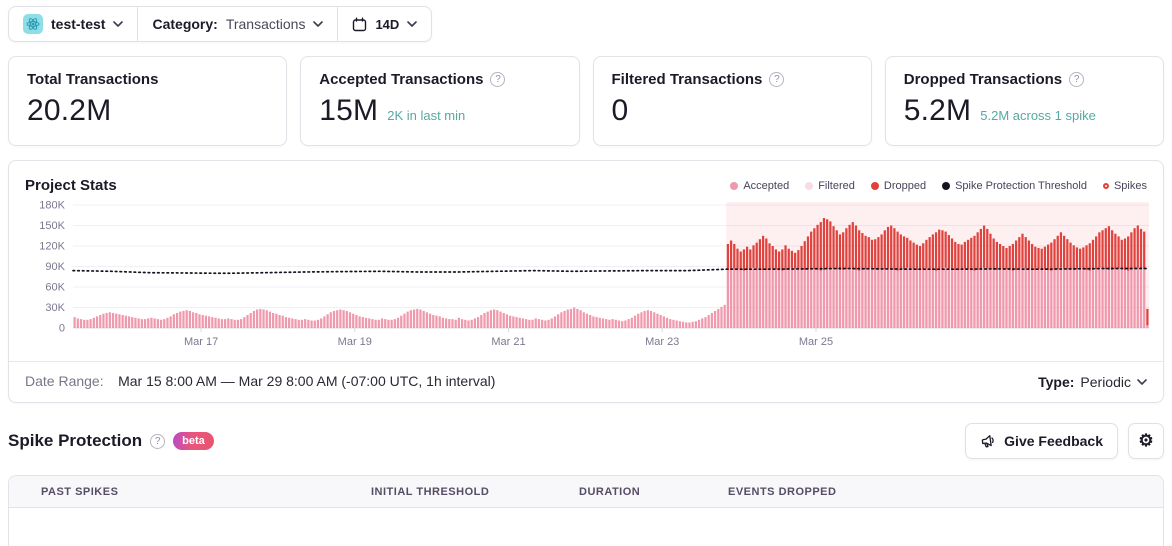 The width and height of the screenshot is (1172, 546). What do you see at coordinates (586, 441) in the screenshot?
I see `spike-protection-section-header: Spike Protection ? beta Give Feedback ⚙` at bounding box center [586, 441].